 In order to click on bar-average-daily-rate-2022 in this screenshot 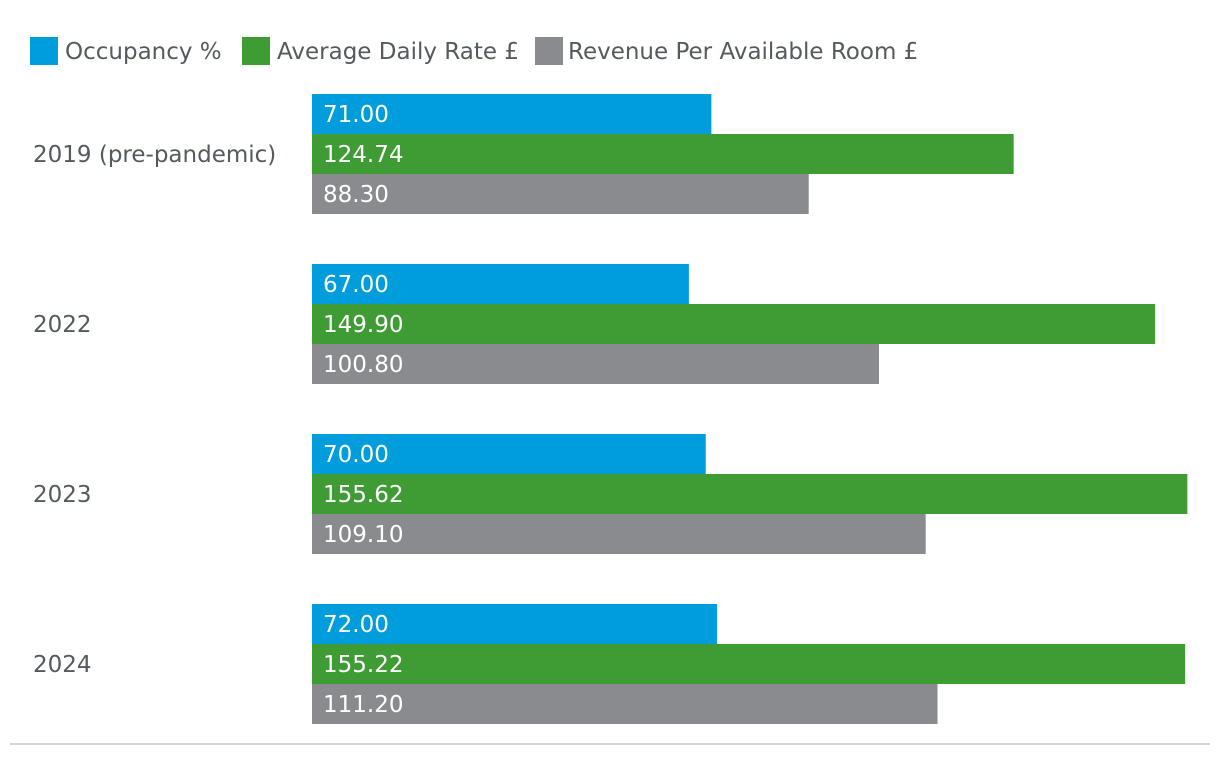, I will do `click(734, 324)`.